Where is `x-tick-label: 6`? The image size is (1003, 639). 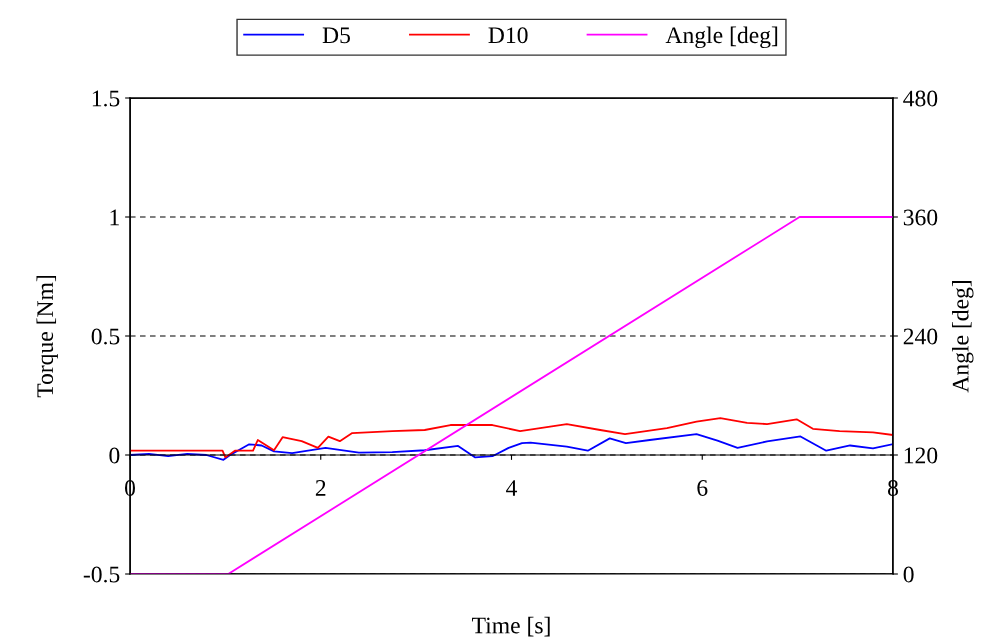 x-tick-label: 6 is located at coordinates (702, 488).